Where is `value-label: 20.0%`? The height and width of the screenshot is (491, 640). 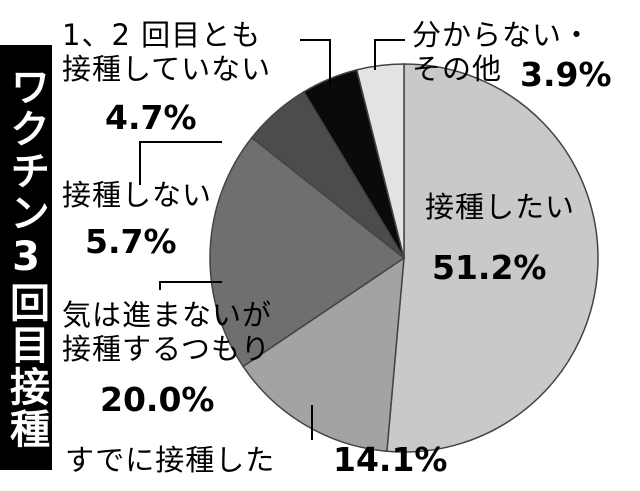
value-label: 20.0% is located at coordinates (157, 399).